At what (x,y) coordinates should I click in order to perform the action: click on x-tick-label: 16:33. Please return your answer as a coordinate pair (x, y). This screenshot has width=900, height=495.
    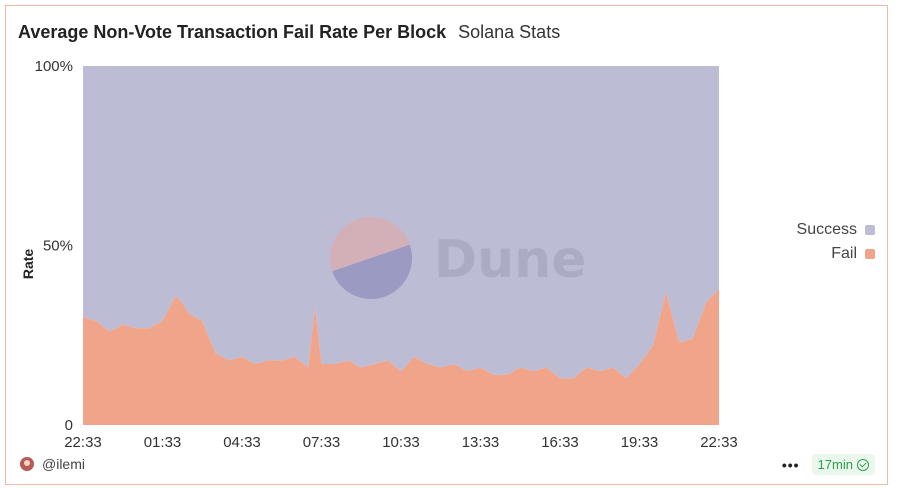
    Looking at the image, I should click on (560, 442).